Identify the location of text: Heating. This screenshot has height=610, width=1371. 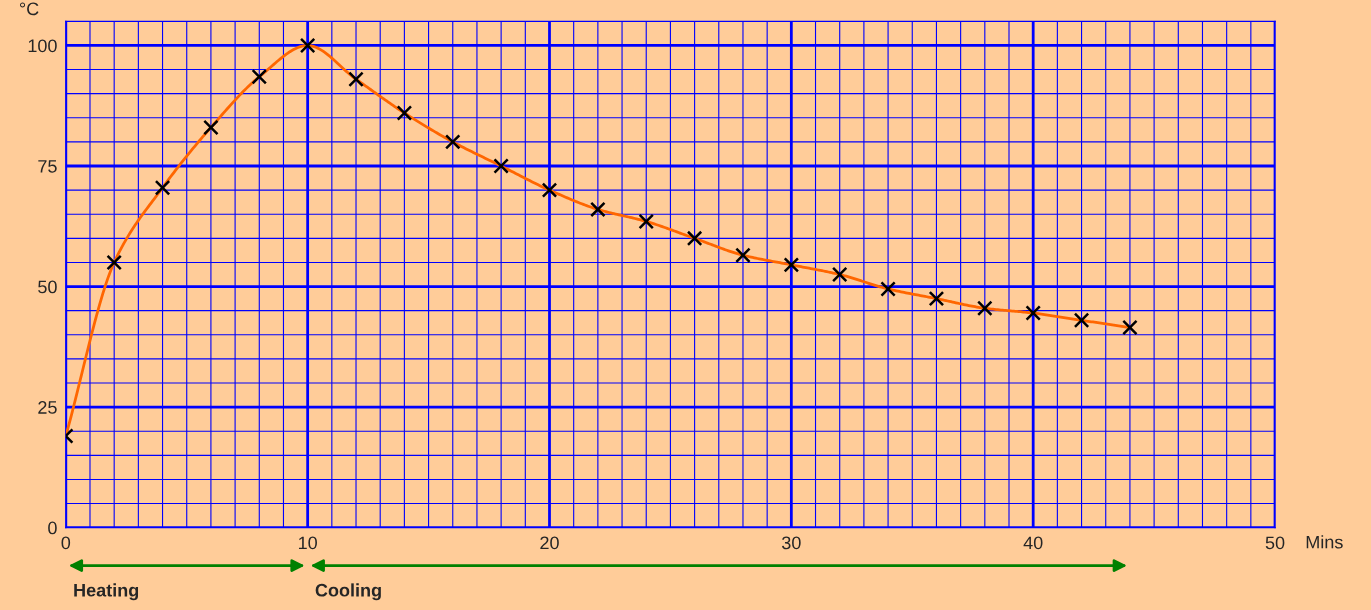
(106, 592).